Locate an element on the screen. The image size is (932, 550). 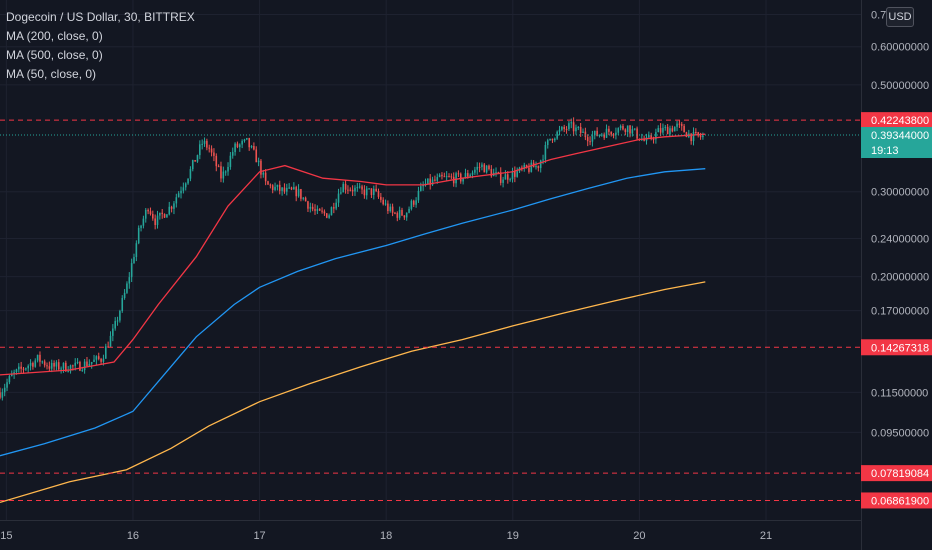
time-tick-label: 15 is located at coordinates (6, 536).